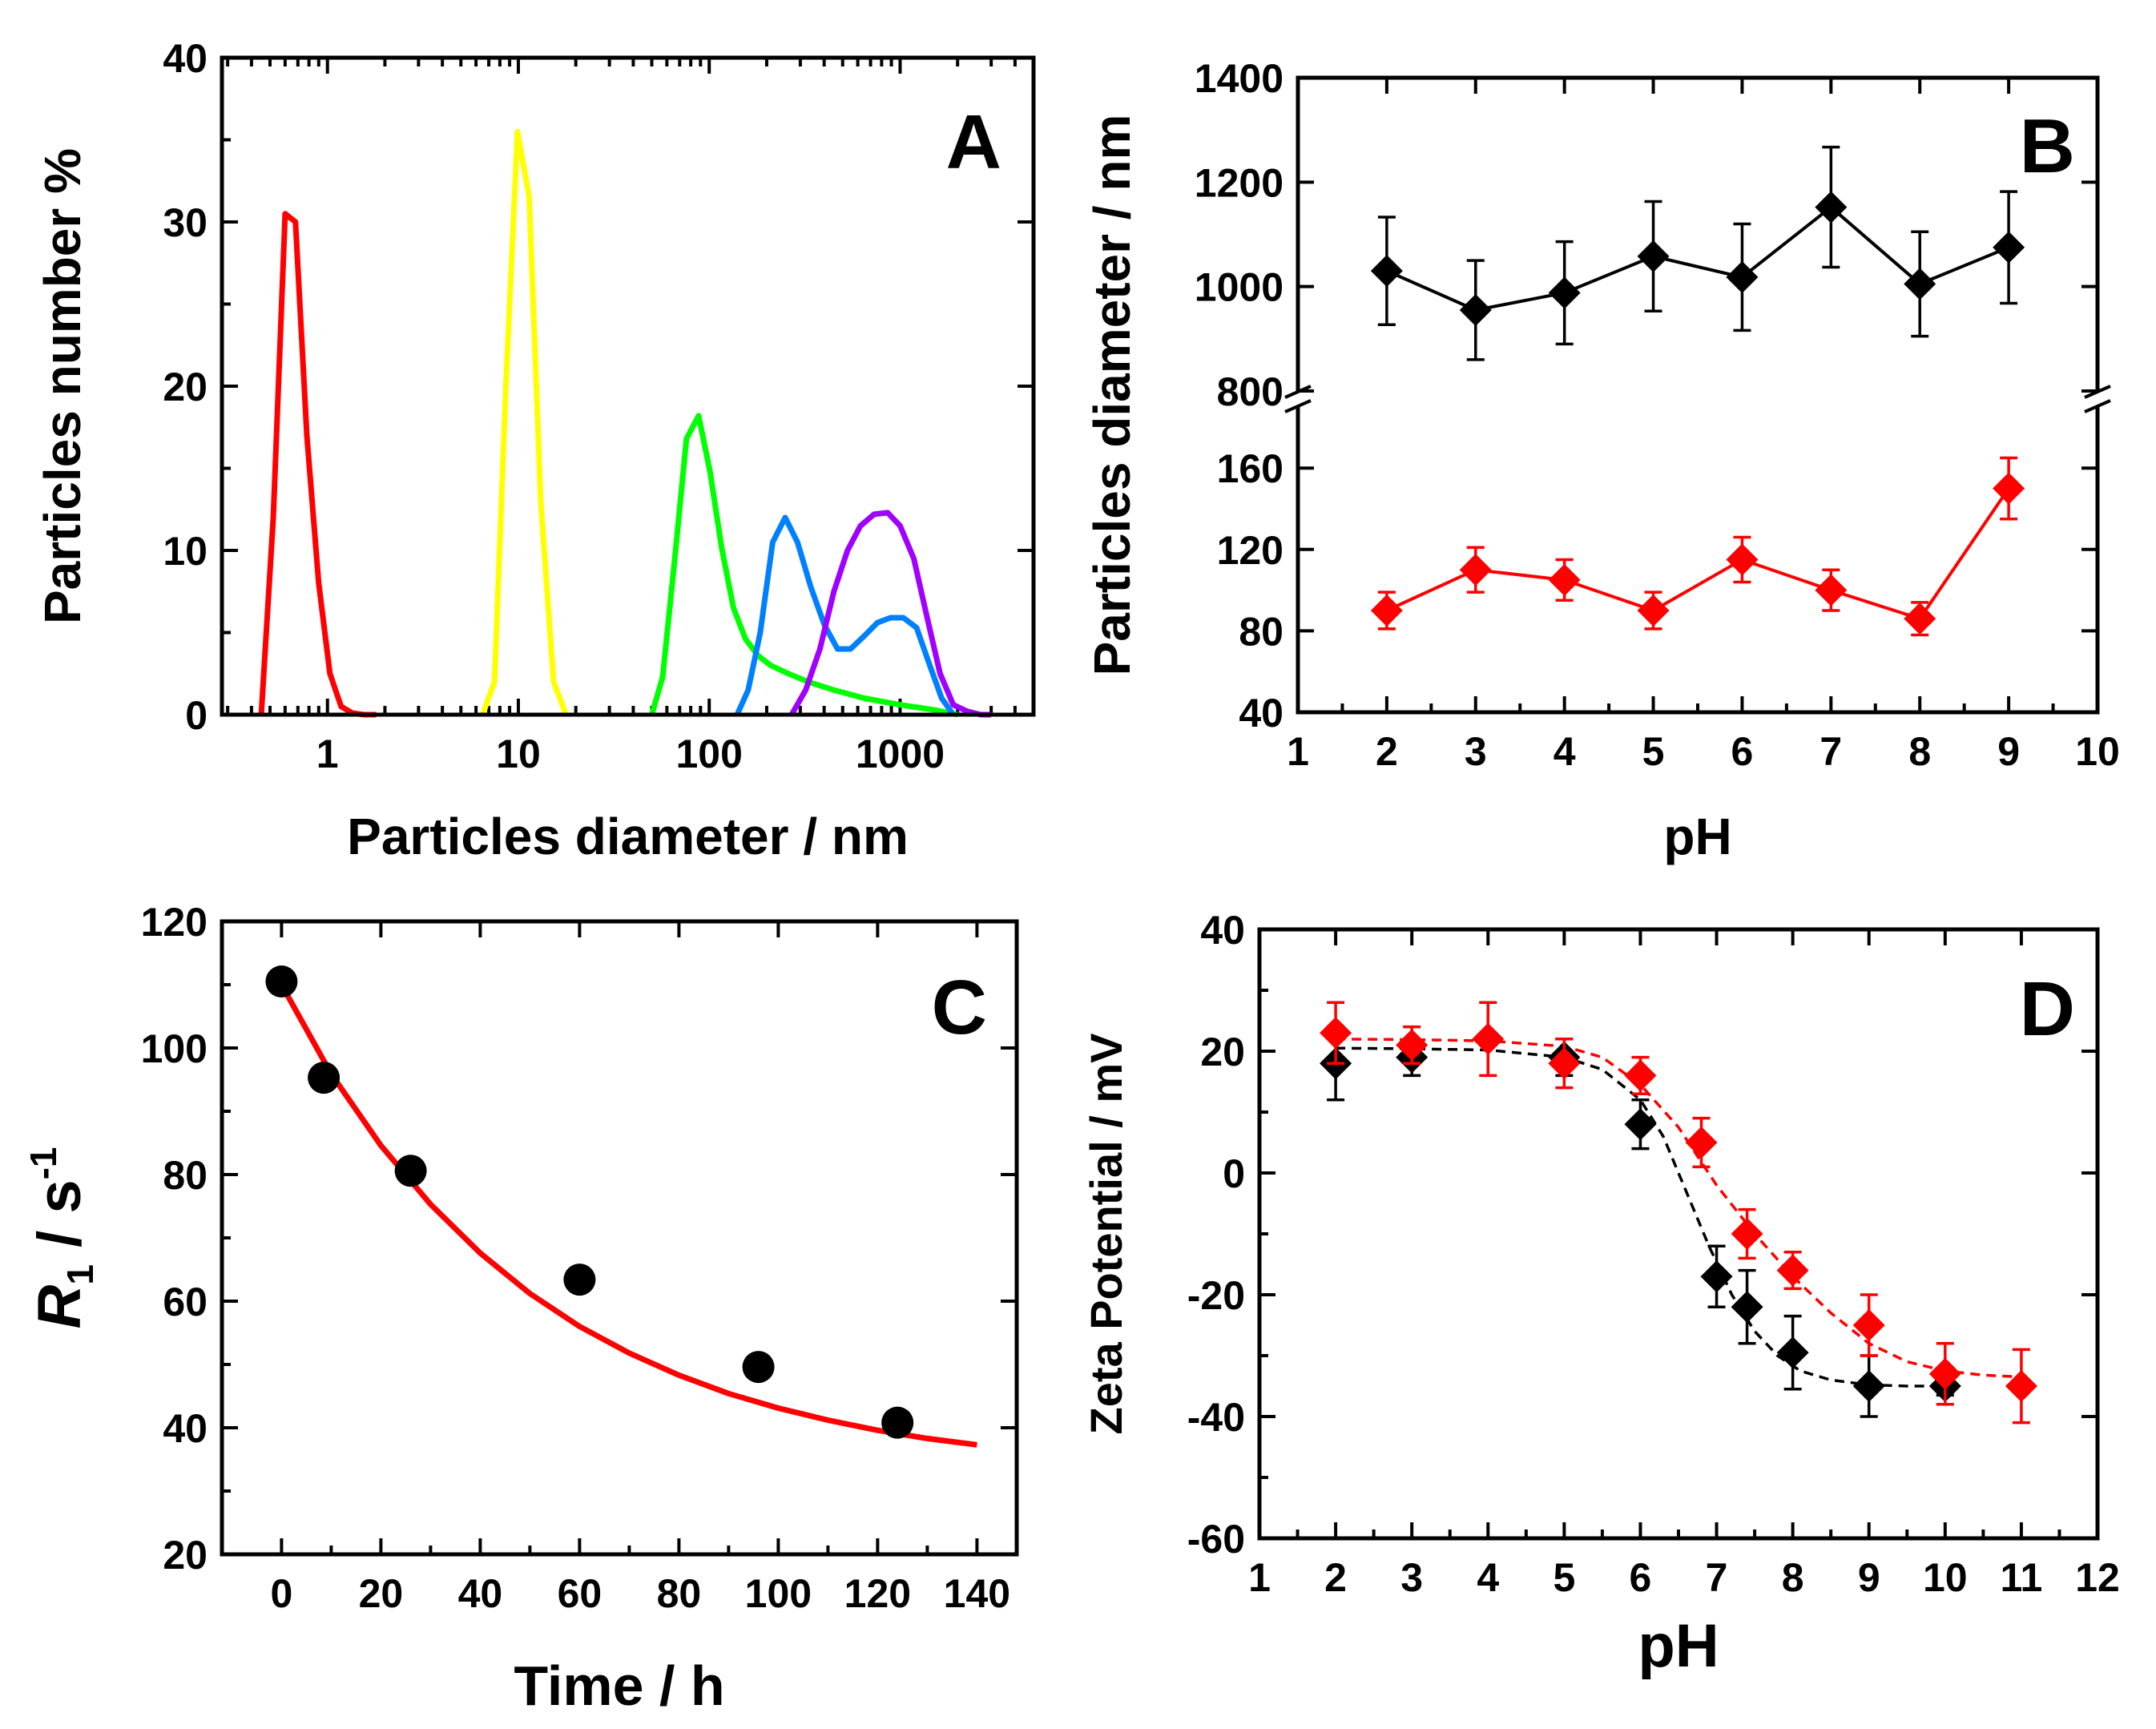  I want to click on d-x-axis-title: pH, so click(1679, 1646).